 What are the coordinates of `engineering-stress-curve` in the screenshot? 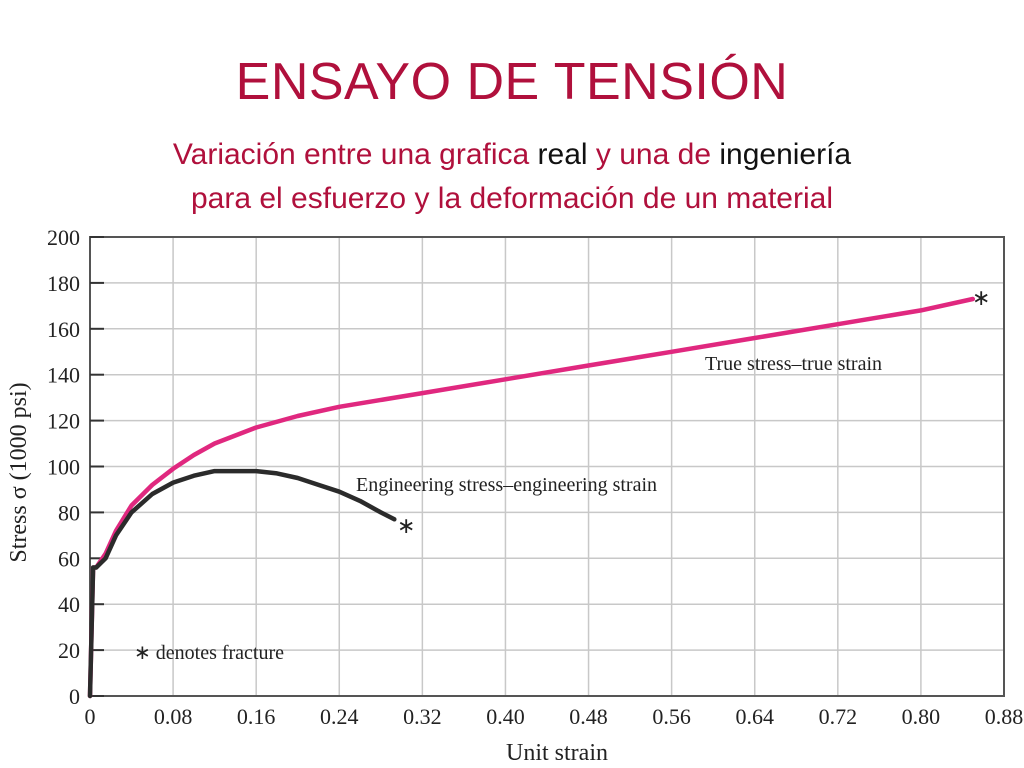 It's located at (242, 583).